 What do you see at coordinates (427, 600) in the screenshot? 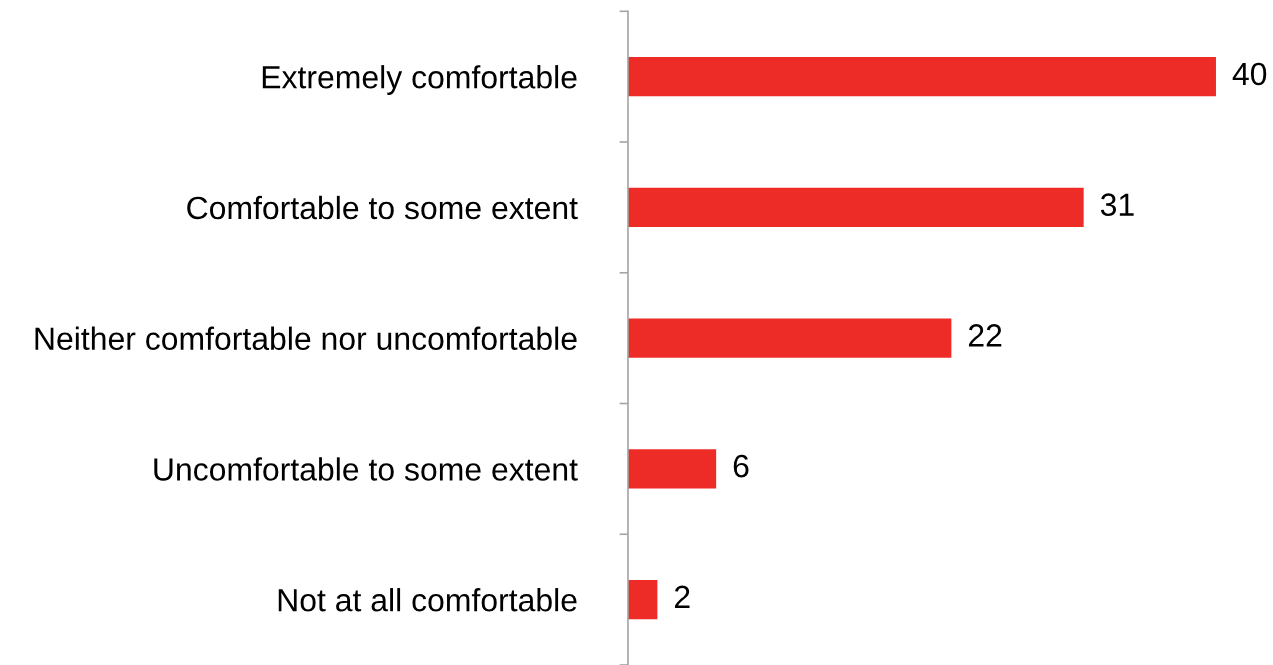
I see `y-tick-label: Not at all comfortable` at bounding box center [427, 600].